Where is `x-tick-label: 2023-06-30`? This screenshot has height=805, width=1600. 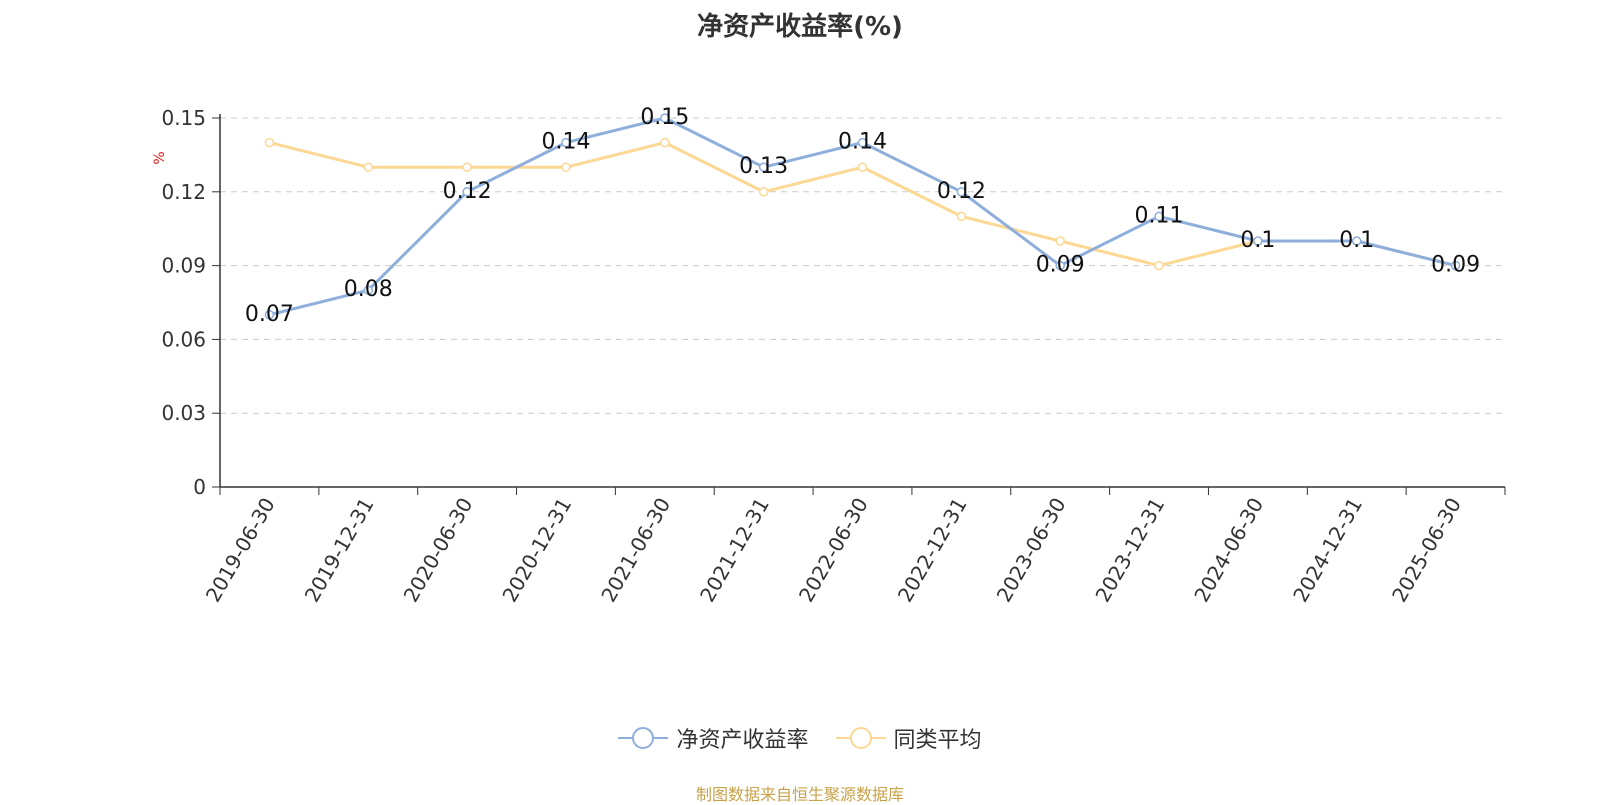 x-tick-label: 2023-06-30 is located at coordinates (1031, 550).